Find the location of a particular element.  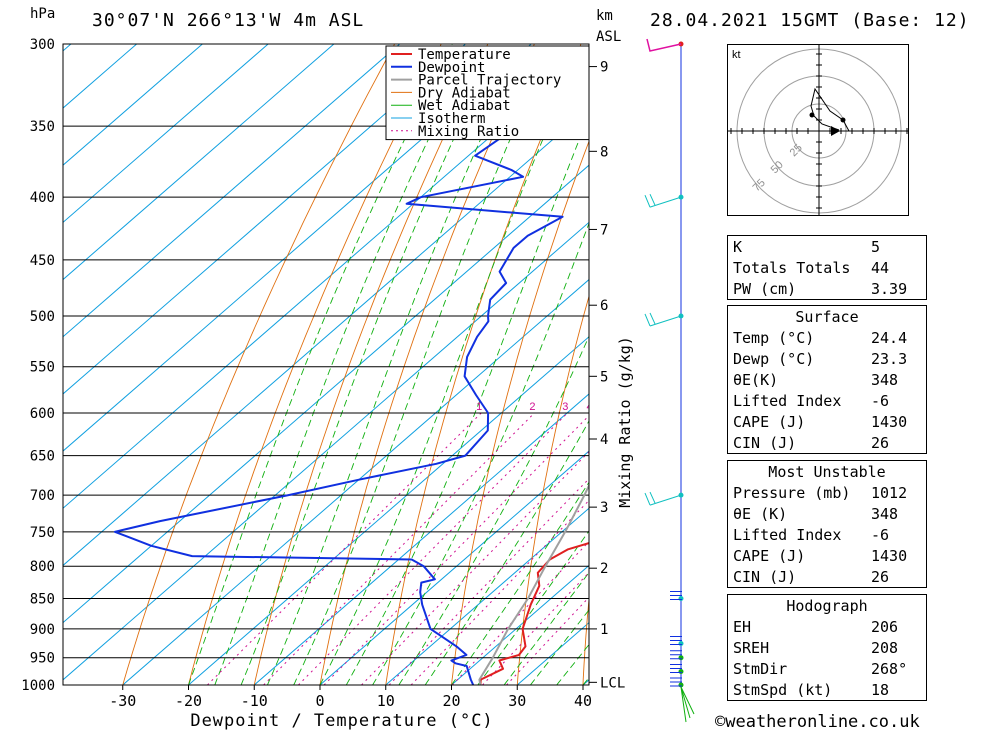

temperature-line is located at coordinates (534, 613).